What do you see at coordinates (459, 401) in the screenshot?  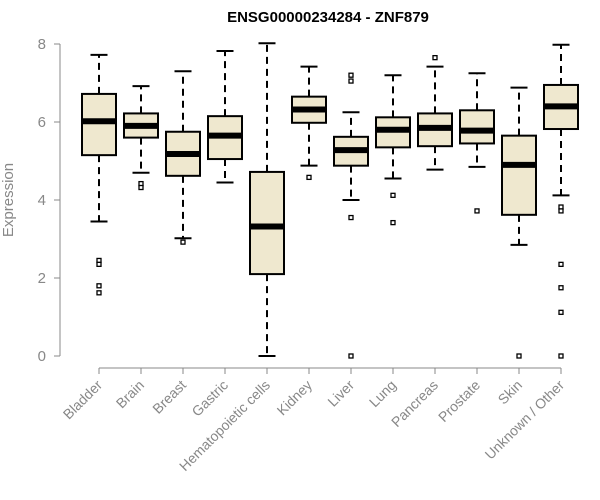 I see `x-tick-label: Prostate` at bounding box center [459, 401].